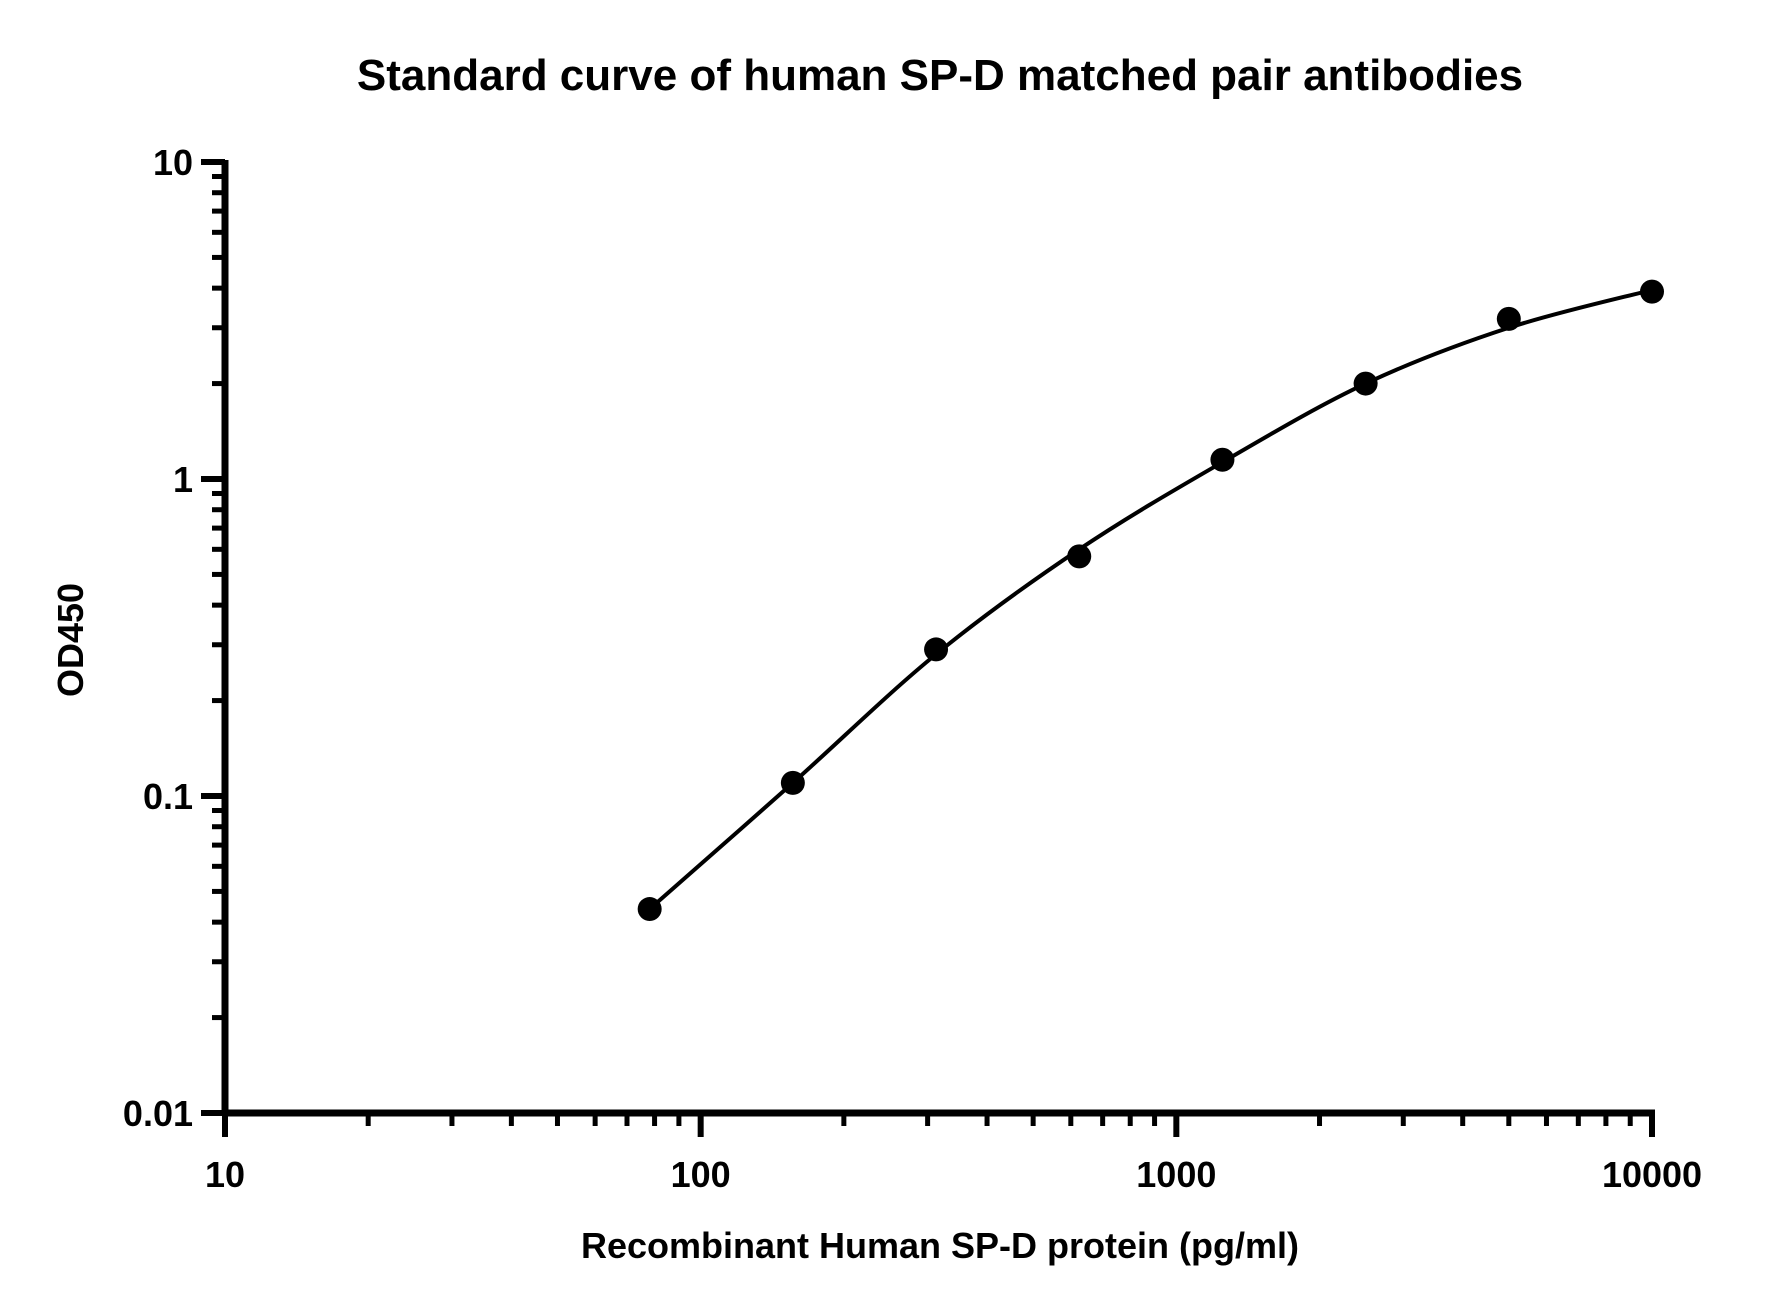  What do you see at coordinates (173, 162) in the screenshot?
I see `y-tick-label: 10` at bounding box center [173, 162].